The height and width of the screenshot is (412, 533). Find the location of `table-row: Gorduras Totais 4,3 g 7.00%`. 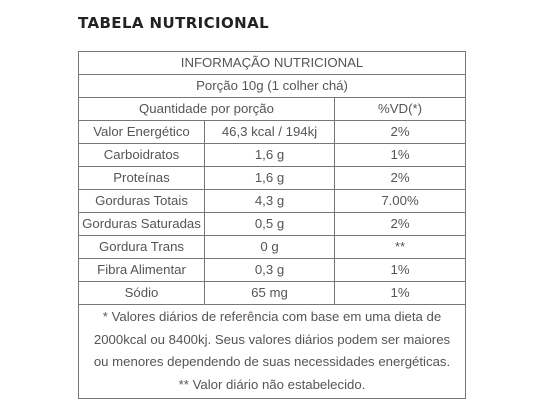

table-row: Gorduras Totais 4,3 g 7.00% is located at coordinates (272, 201).